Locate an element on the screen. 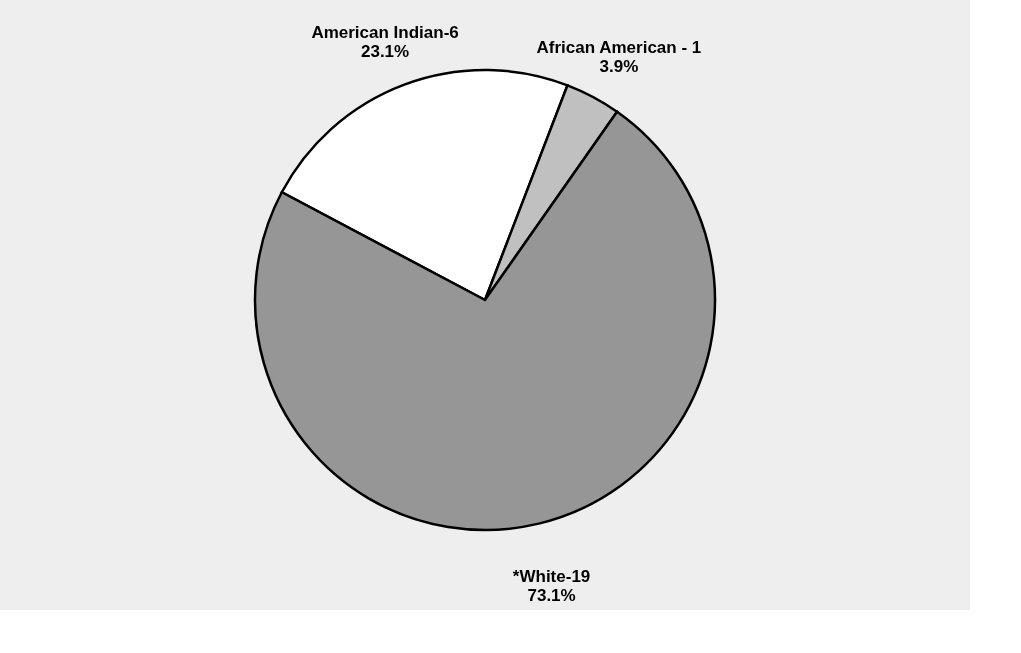 Image resolution: width=1021 pixels, height=653 pixels. data-label: 3.9% is located at coordinates (619, 67).